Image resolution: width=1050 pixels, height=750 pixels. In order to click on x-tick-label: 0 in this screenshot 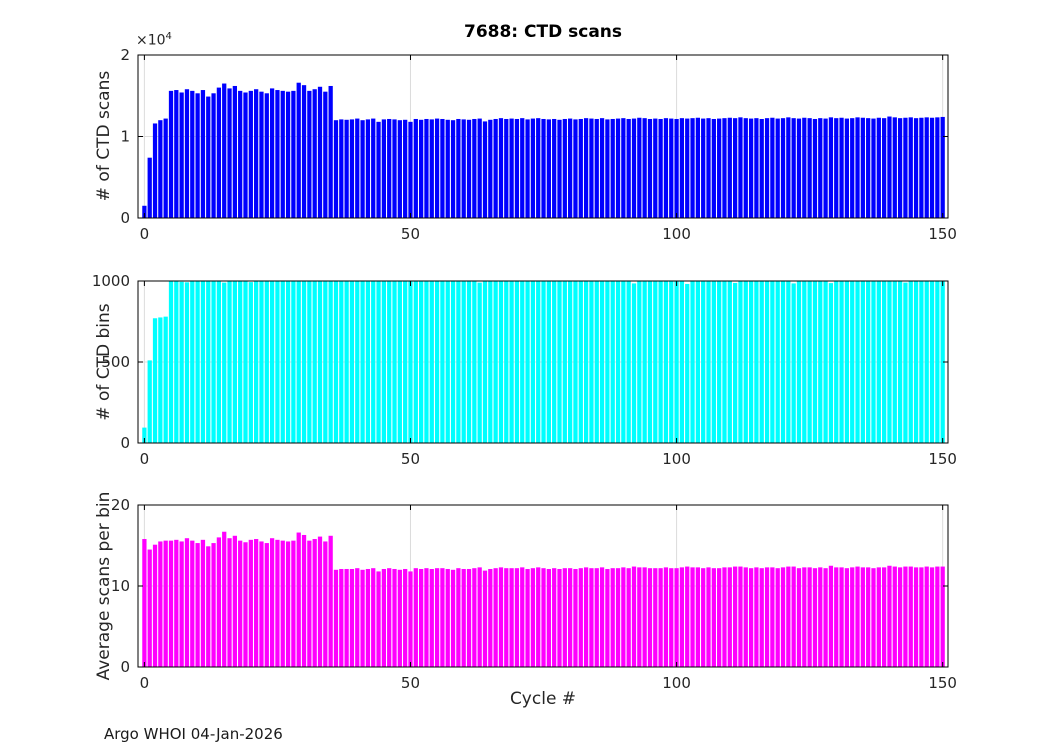, I will do `click(145, 459)`.